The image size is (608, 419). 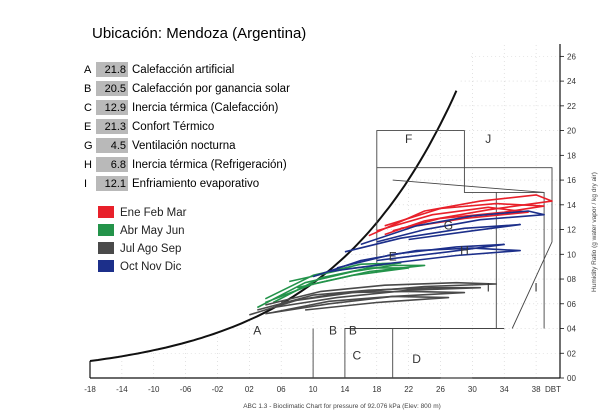 I want to click on strategy-letter: C, so click(x=88, y=108).